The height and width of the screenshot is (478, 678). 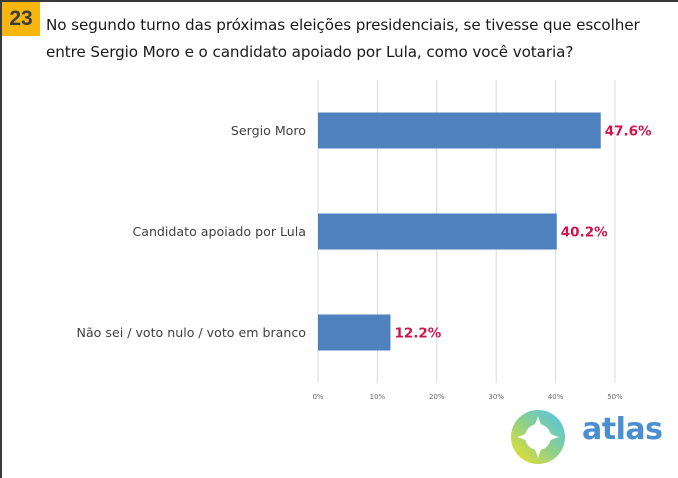 I want to click on atlas-logo: atlas, so click(x=586, y=438).